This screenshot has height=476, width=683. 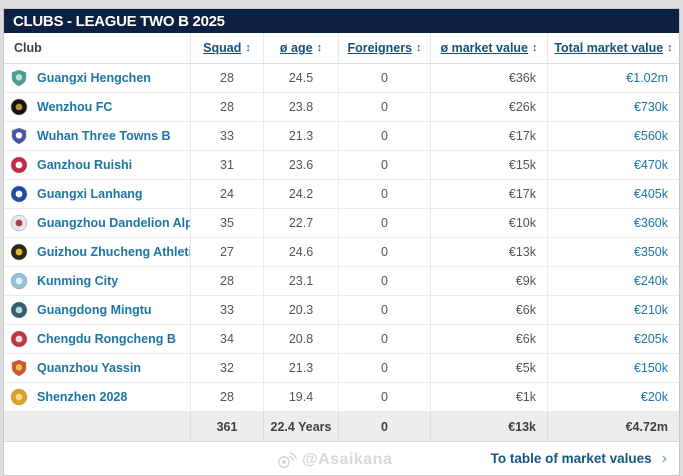 I want to click on column-header-total-market-value: Total market value ↕, so click(x=613, y=48).